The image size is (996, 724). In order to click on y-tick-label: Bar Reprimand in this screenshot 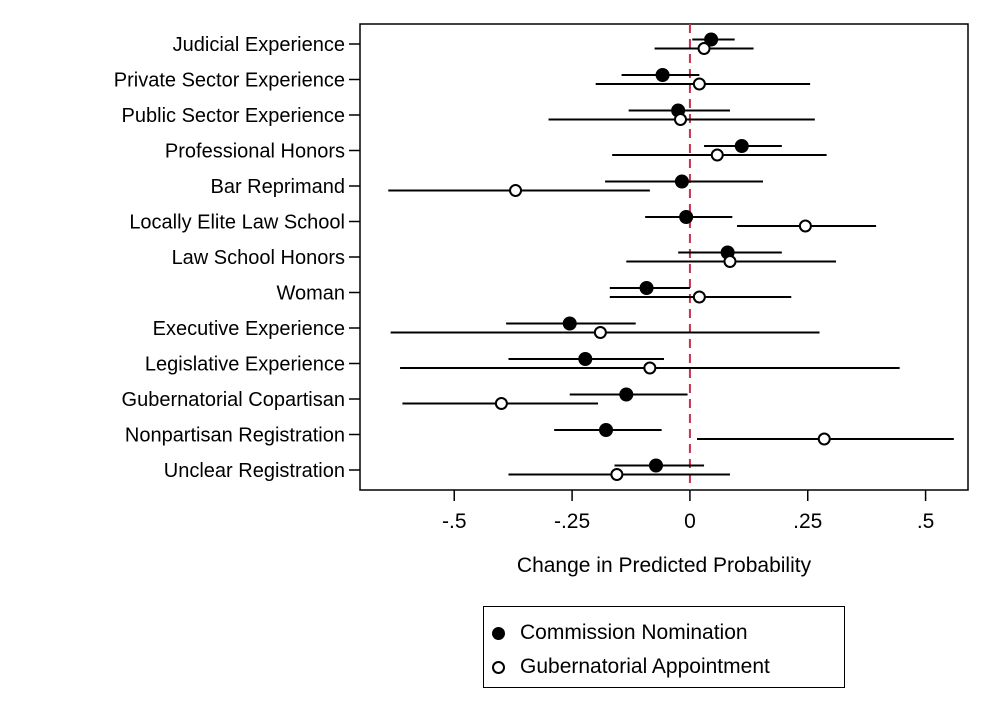, I will do `click(277, 187)`.